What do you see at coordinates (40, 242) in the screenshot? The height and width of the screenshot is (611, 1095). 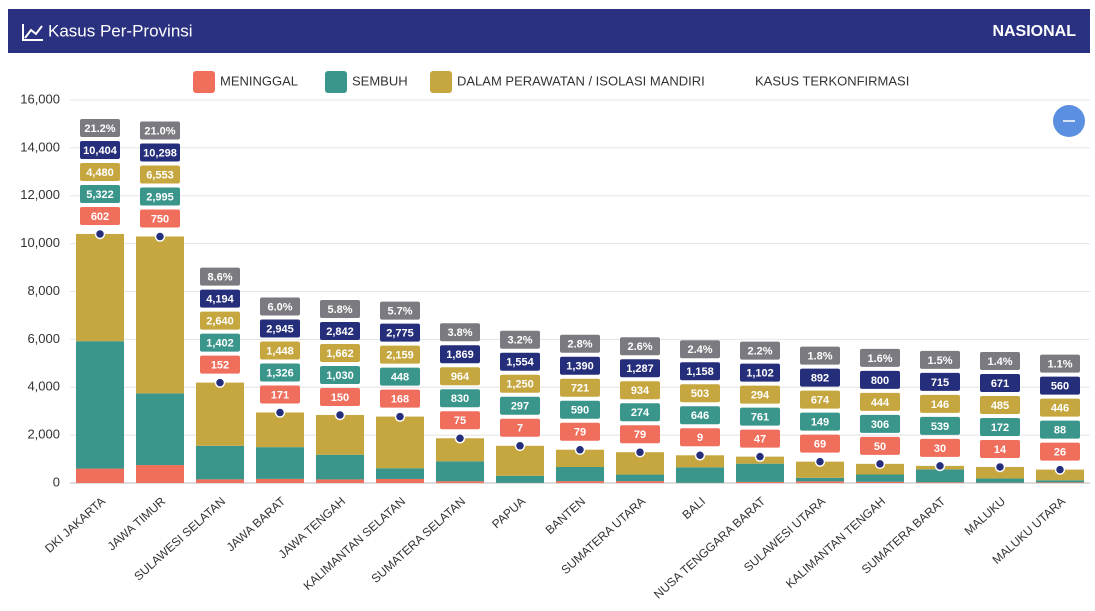 I see `y-tick-label: 10,000` at bounding box center [40, 242].